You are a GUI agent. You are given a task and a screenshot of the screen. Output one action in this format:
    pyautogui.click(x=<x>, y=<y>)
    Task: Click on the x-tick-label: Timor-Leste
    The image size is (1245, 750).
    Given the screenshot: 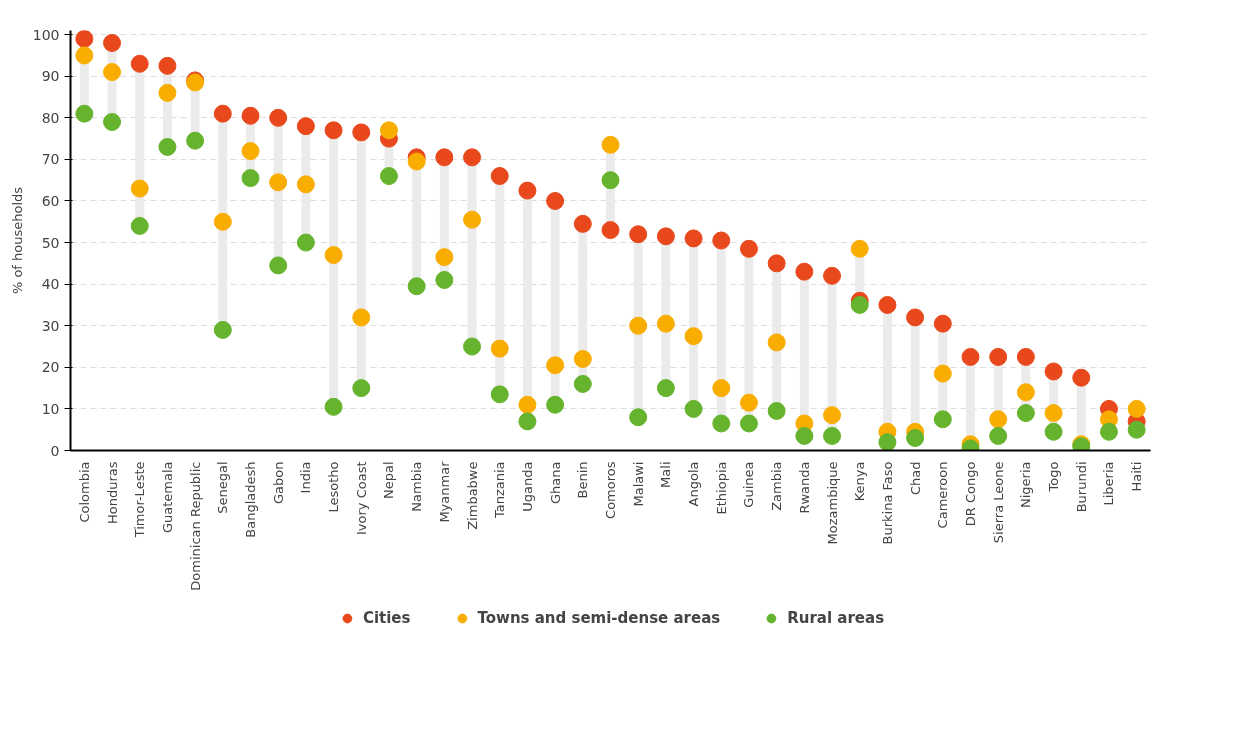 What is the action you would take?
    pyautogui.click(x=140, y=500)
    